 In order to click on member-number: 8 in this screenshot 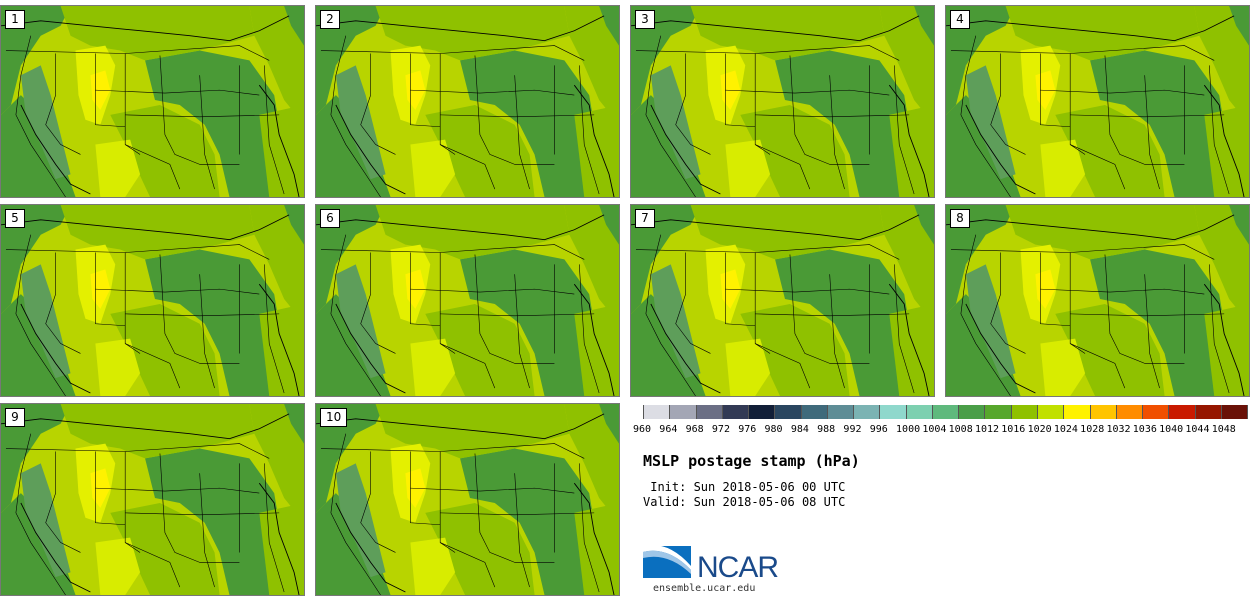, I will do `click(960, 218)`.